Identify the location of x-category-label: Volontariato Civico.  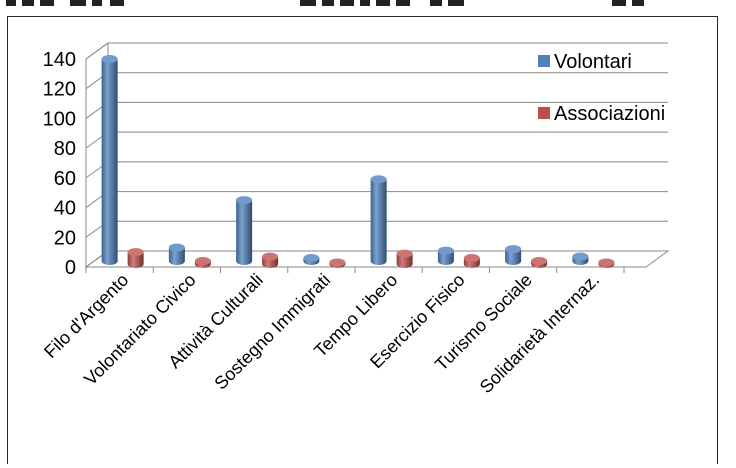
(140, 330).